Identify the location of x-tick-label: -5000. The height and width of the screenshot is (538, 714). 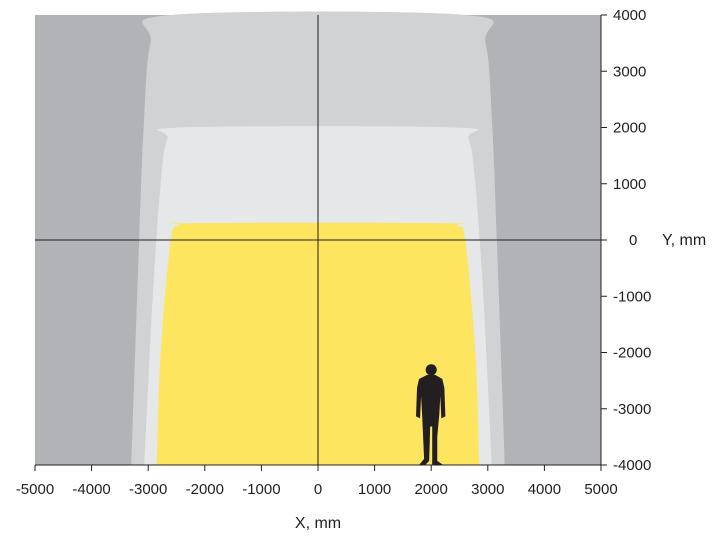
(35, 489).